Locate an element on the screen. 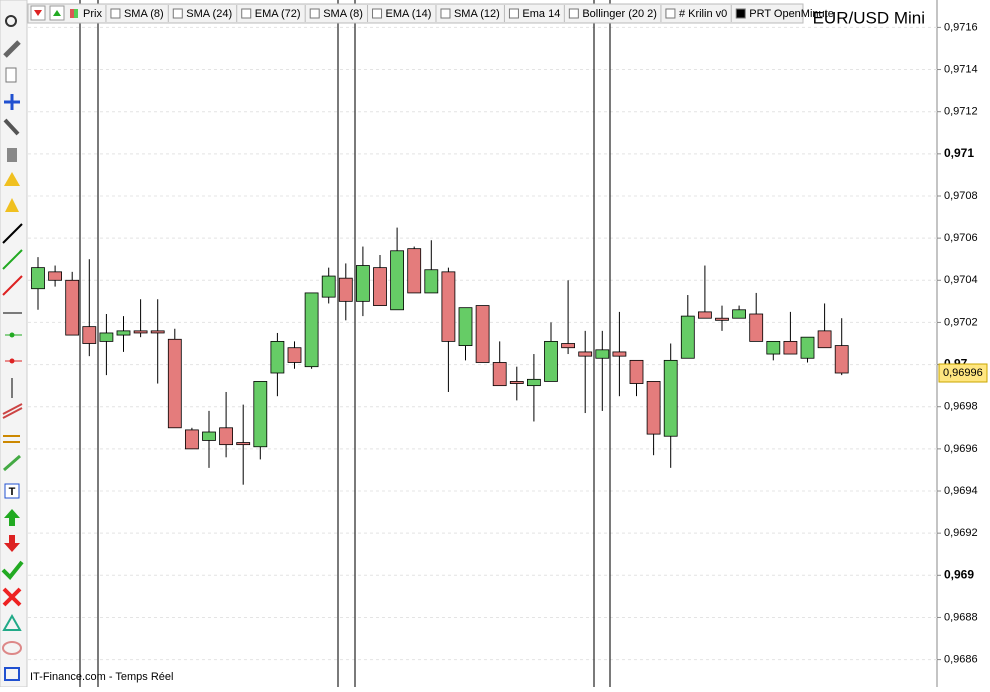  toolbar-item: Prix is located at coordinates (92, 14).